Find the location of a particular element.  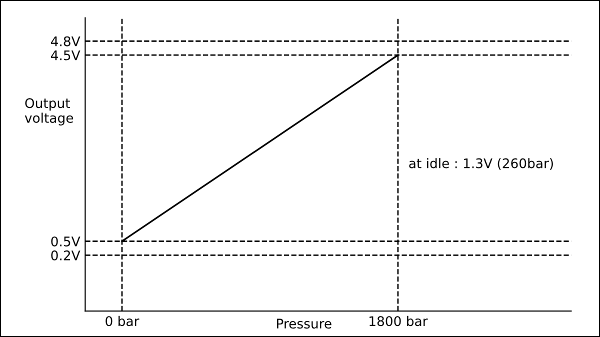

x-axis-title: Pressure is located at coordinates (304, 323).